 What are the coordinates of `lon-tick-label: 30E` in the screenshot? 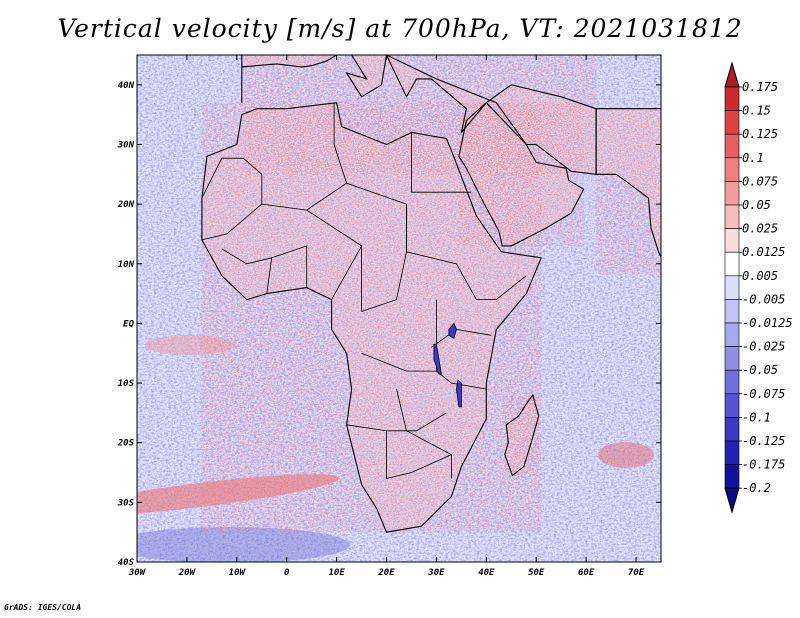 It's located at (436, 573).